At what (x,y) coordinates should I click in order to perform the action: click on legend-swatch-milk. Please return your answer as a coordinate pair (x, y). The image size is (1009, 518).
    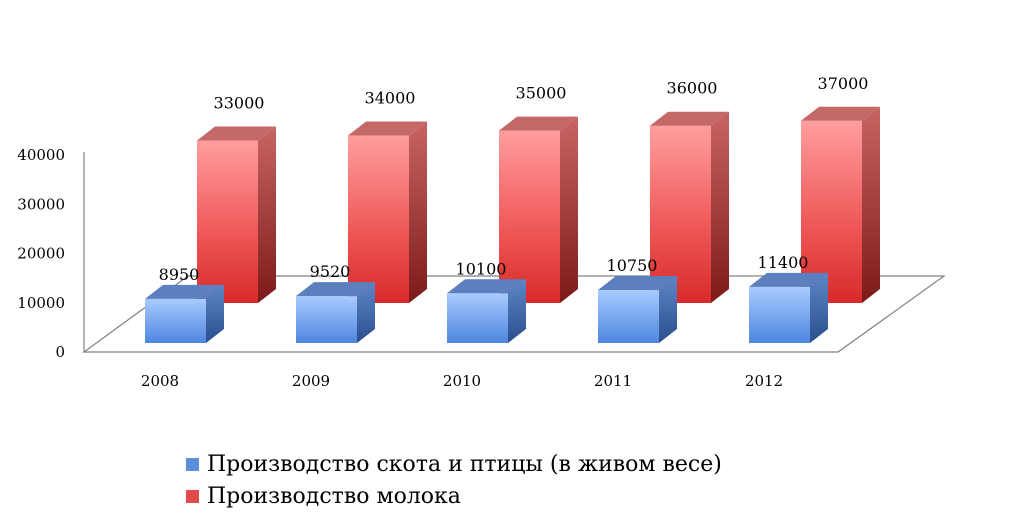
    Looking at the image, I should click on (192, 496).